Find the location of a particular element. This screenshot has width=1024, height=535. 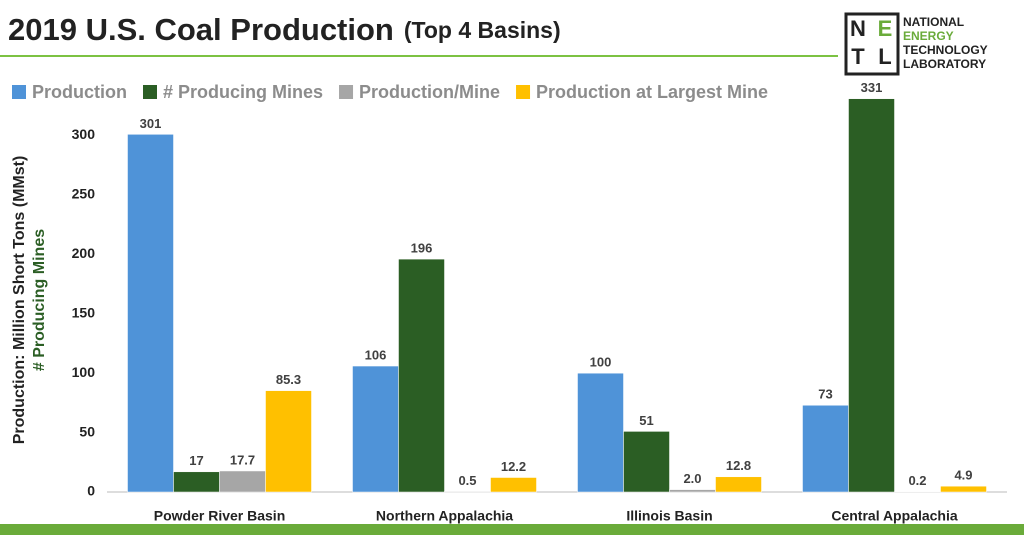

value-label: 0.2 is located at coordinates (917, 480).